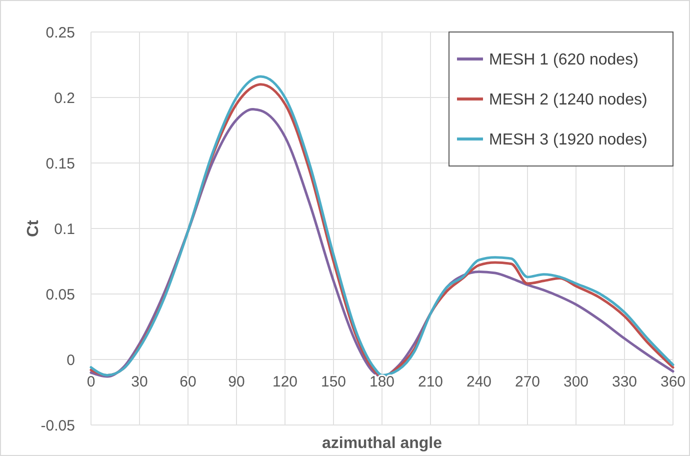 The height and width of the screenshot is (456, 690). I want to click on legend-label: MESH 2 (1240 nodes), so click(568, 100).